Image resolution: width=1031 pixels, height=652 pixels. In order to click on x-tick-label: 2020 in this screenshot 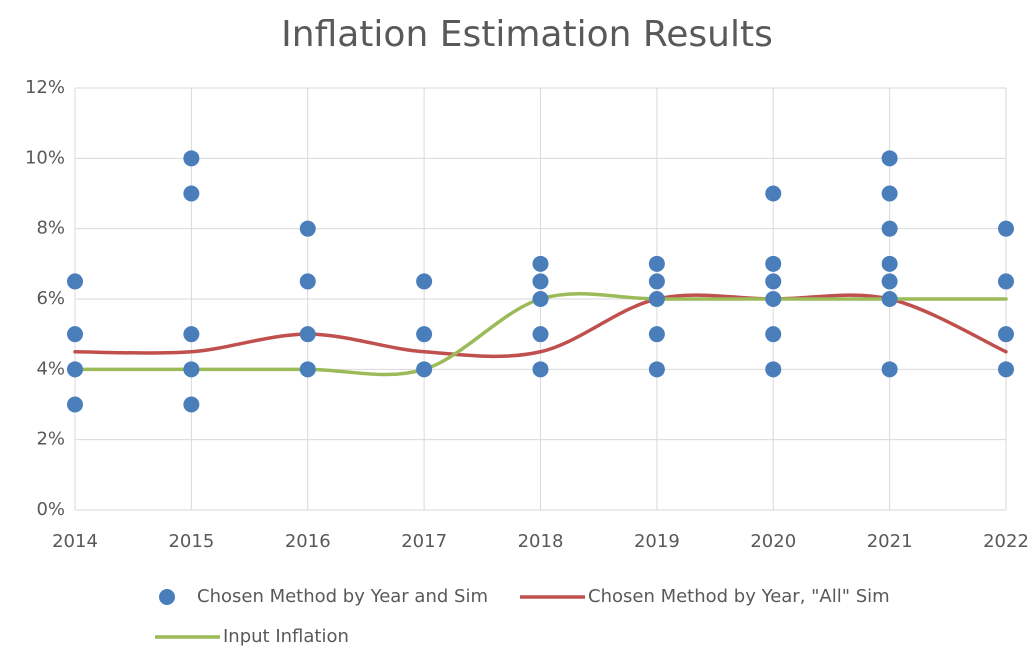, I will do `click(773, 541)`.